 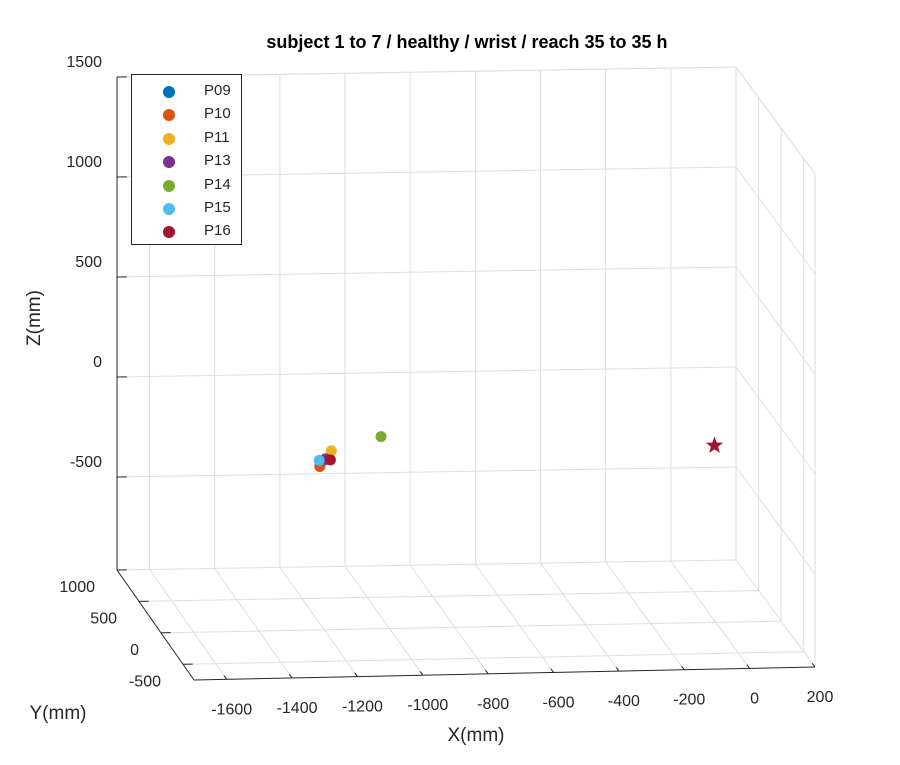 What do you see at coordinates (493, 704) in the screenshot?
I see `x-tick-label: -800` at bounding box center [493, 704].